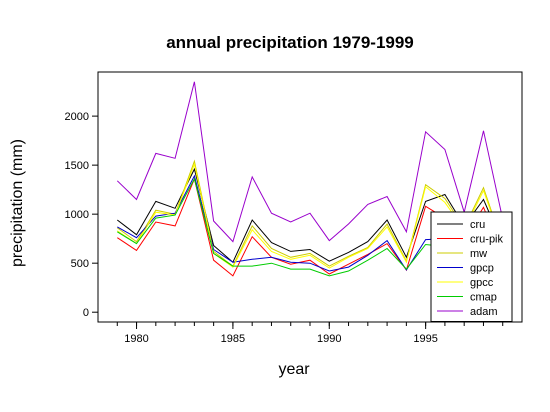 Image resolution: width=550 pixels, height=412 pixels. What do you see at coordinates (17, 203) in the screenshot?
I see `y-axis-label: precipitation (mm)` at bounding box center [17, 203].